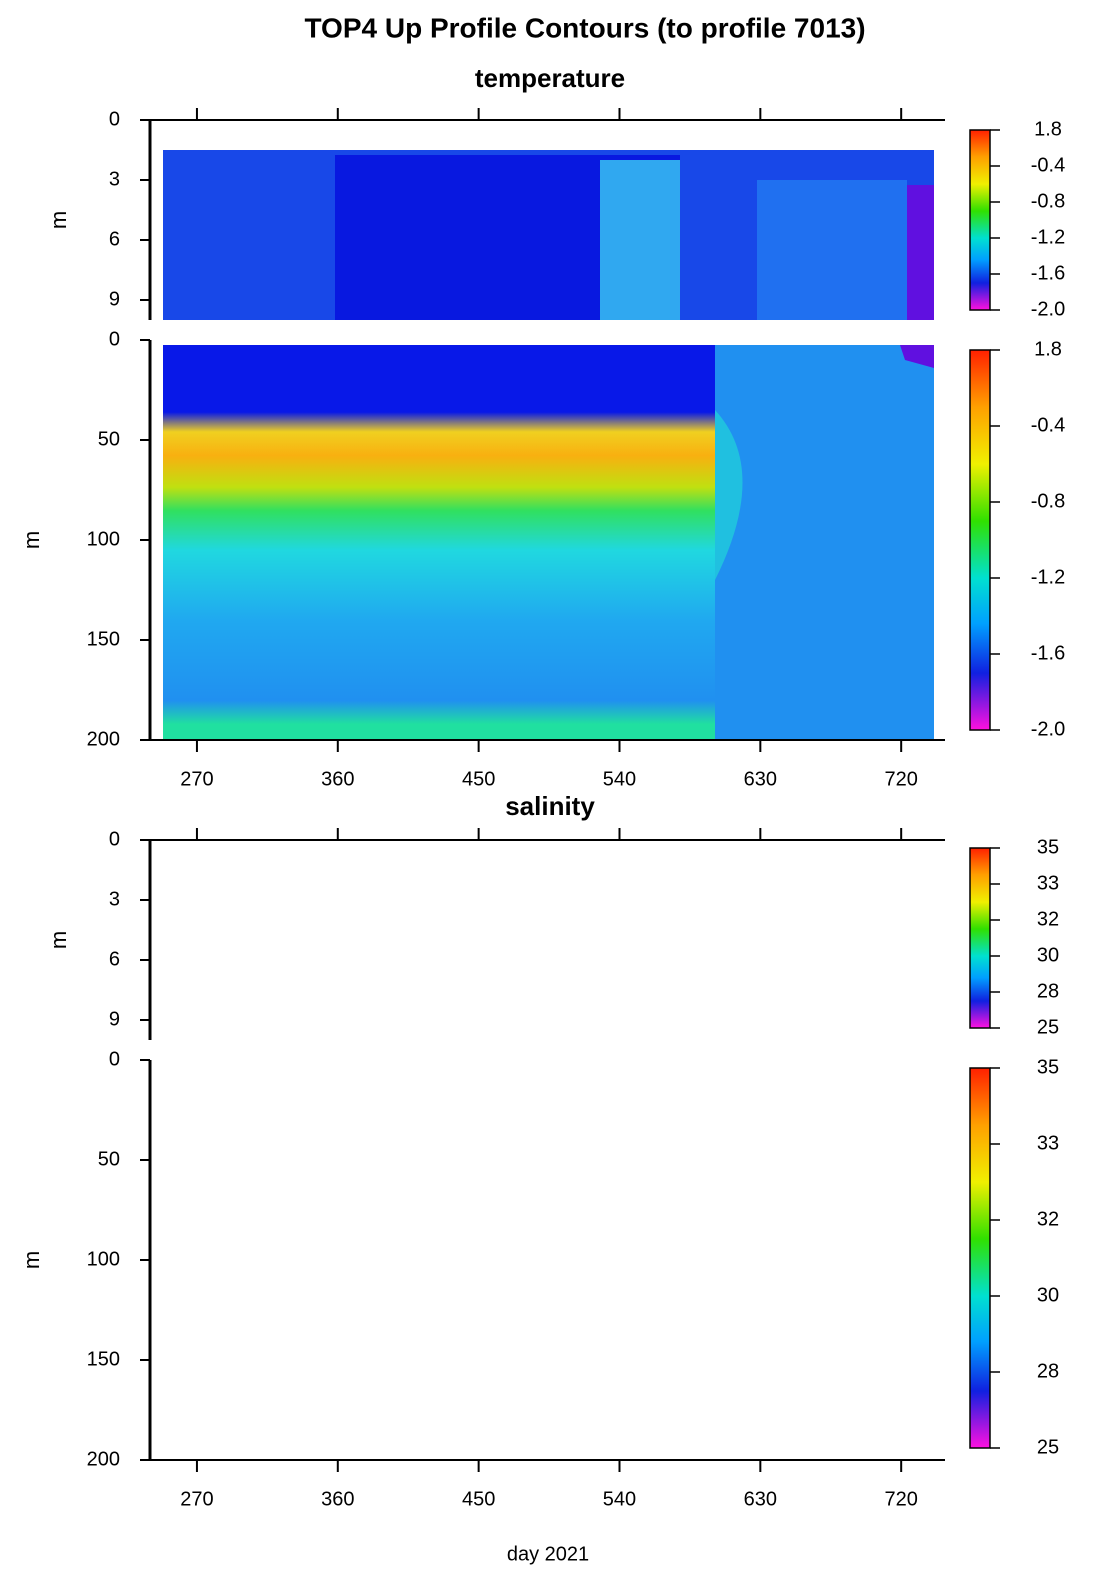 This screenshot has height=1570, width=1100. Describe the element at coordinates (548, 1554) in the screenshot. I see `x-axis-label: day 2021` at that location.